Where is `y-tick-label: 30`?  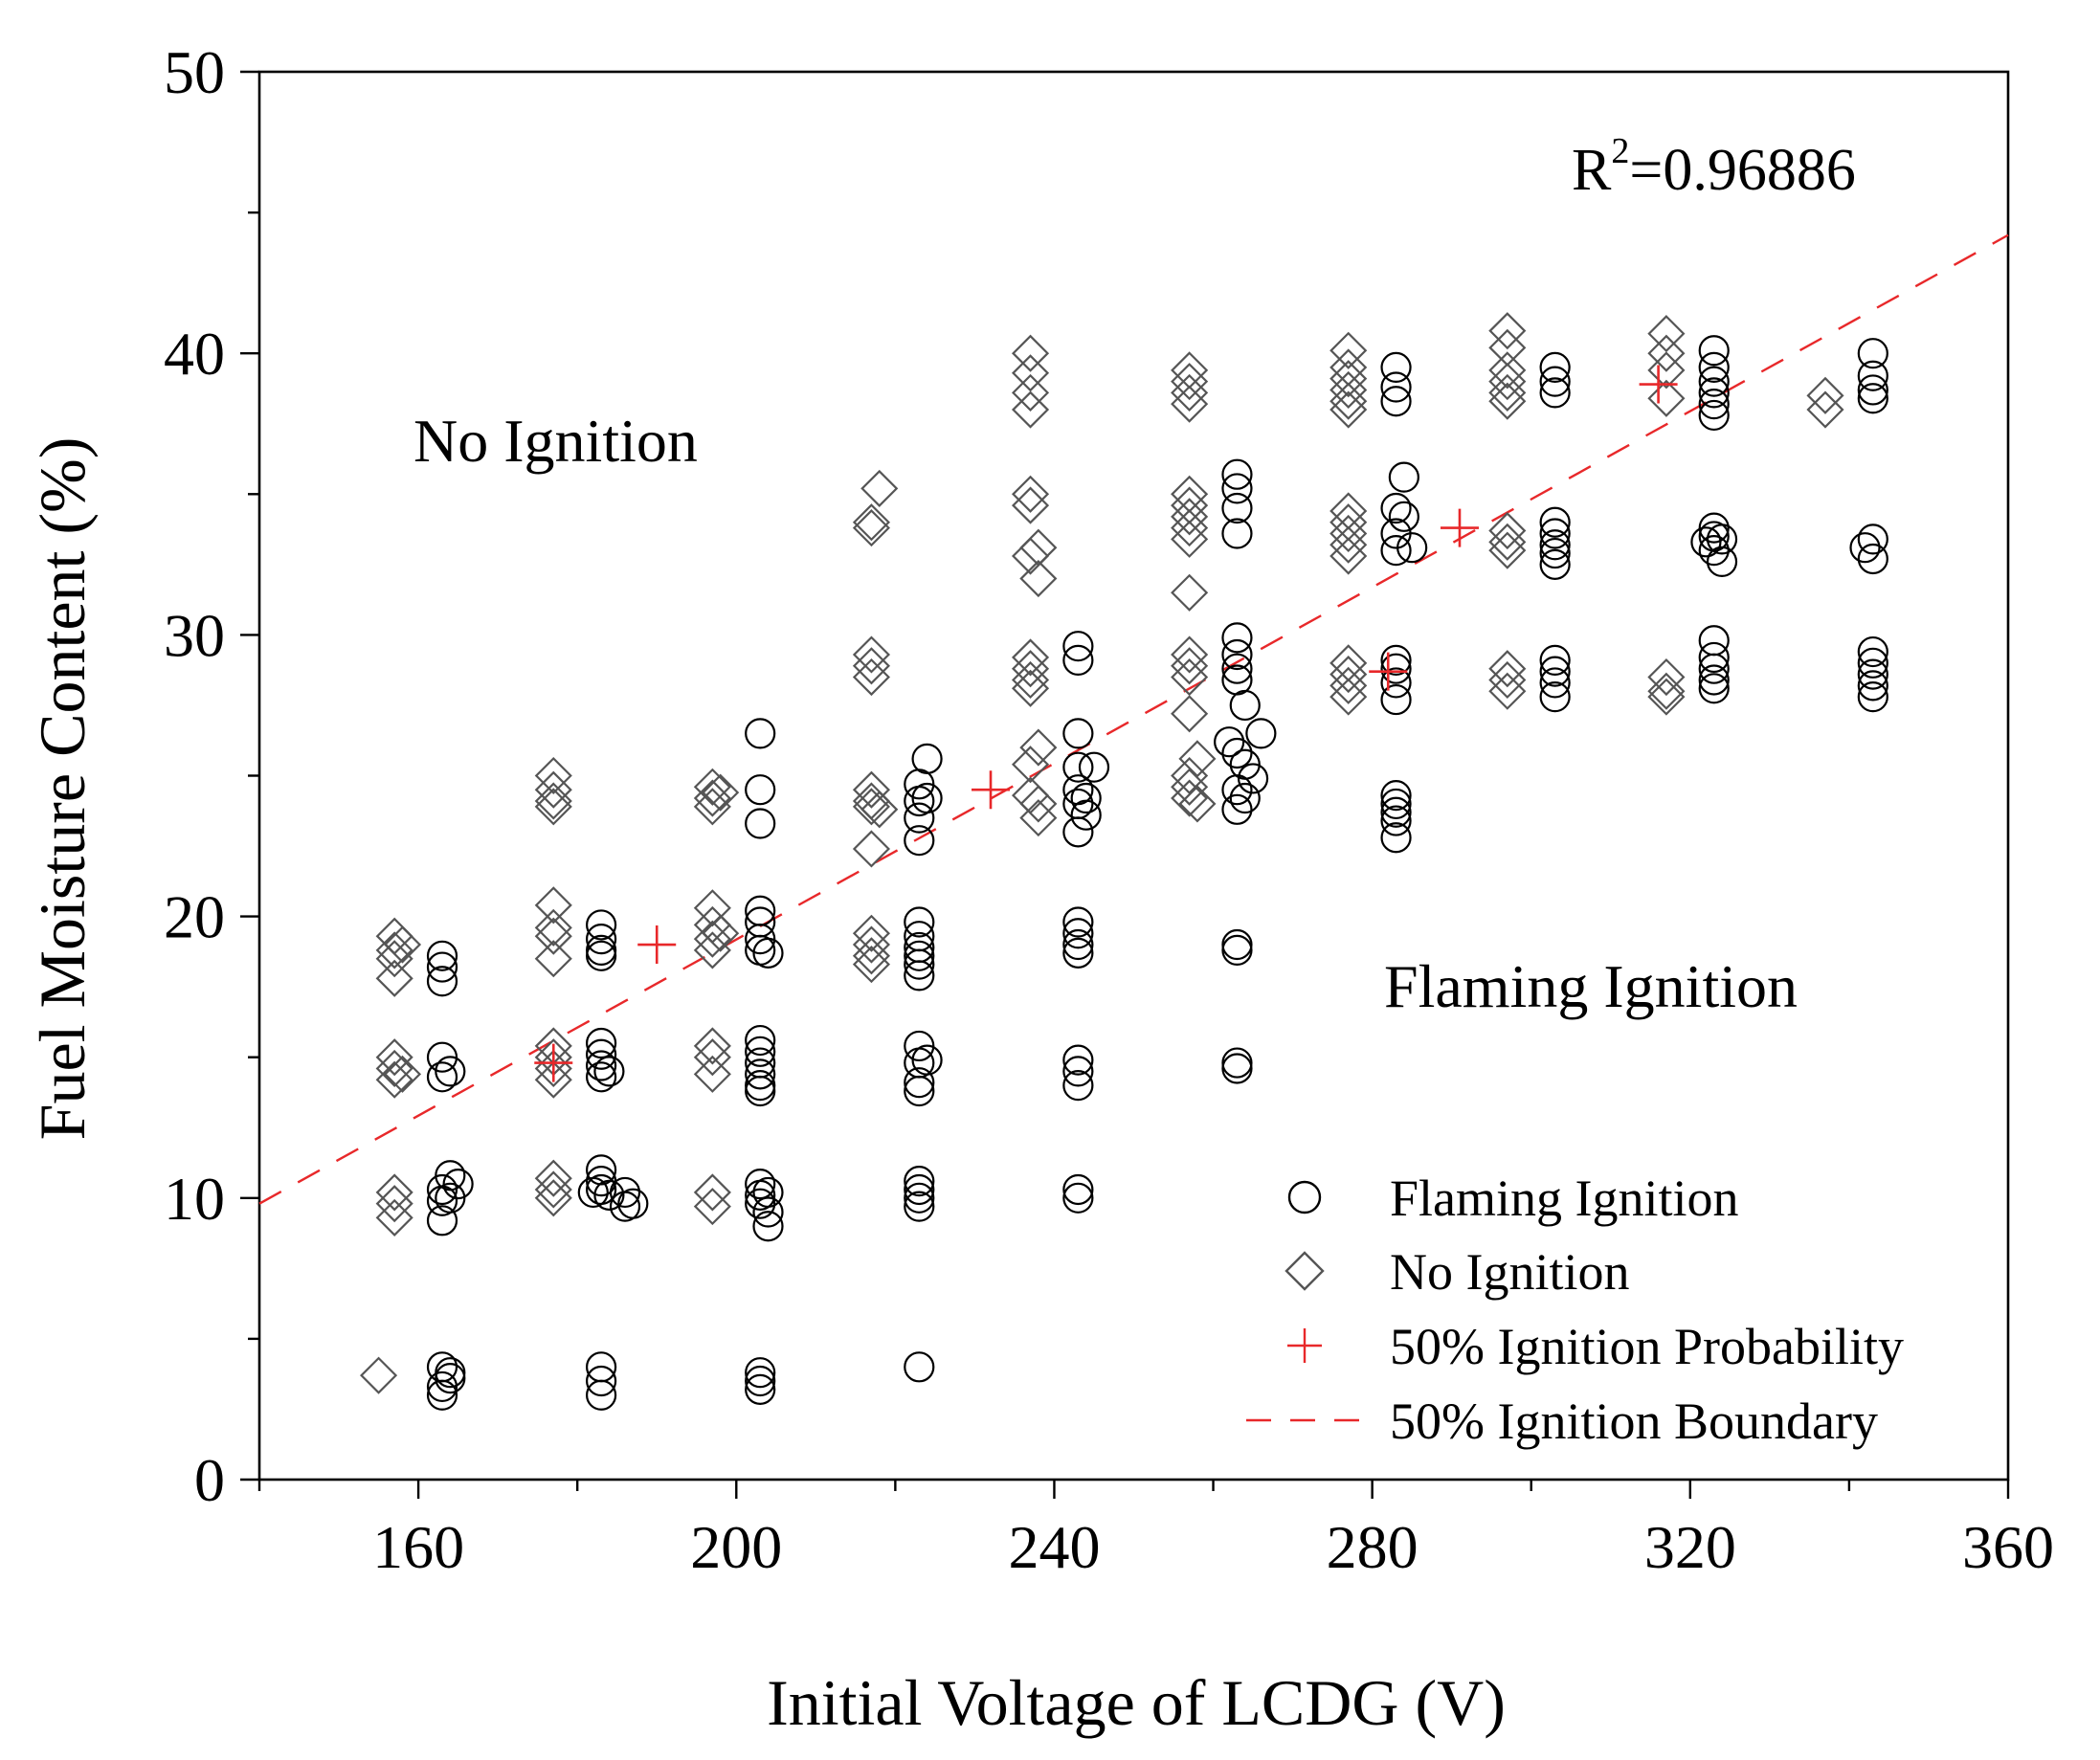 y-tick-label: 30 is located at coordinates (194, 635).